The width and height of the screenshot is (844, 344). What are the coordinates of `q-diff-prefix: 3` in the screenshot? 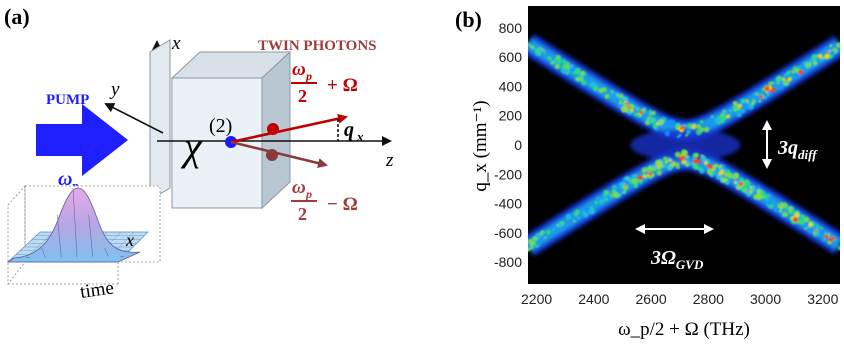 It's located at (782, 148).